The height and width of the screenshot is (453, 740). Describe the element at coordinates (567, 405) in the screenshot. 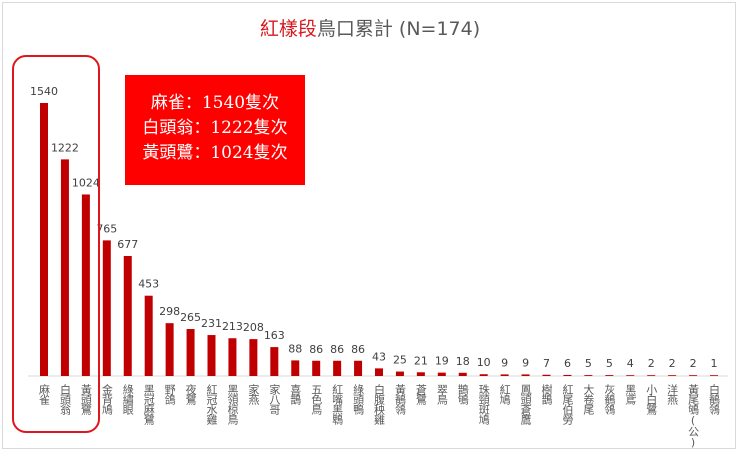

I see `x-tick-label: 紅尾伯勞` at that location.